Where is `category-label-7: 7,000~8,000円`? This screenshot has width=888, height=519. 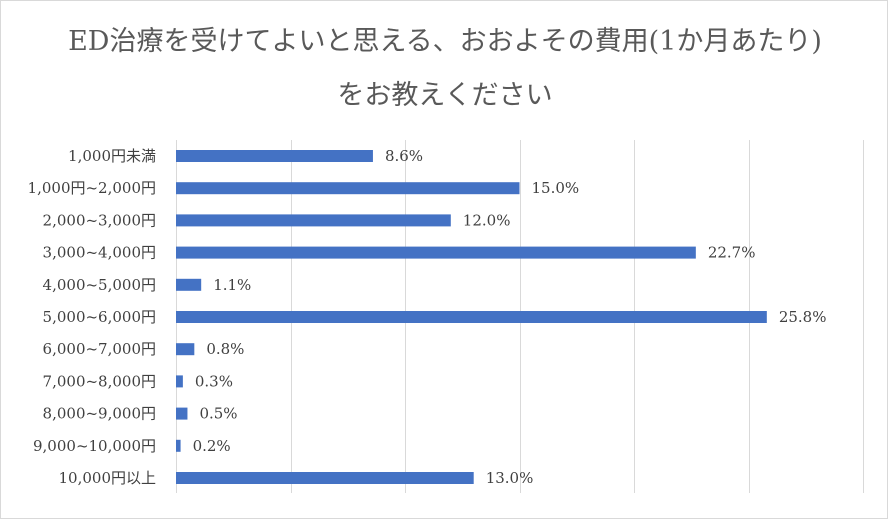 category-label-7: 7,000~8,000円 is located at coordinates (99, 381).